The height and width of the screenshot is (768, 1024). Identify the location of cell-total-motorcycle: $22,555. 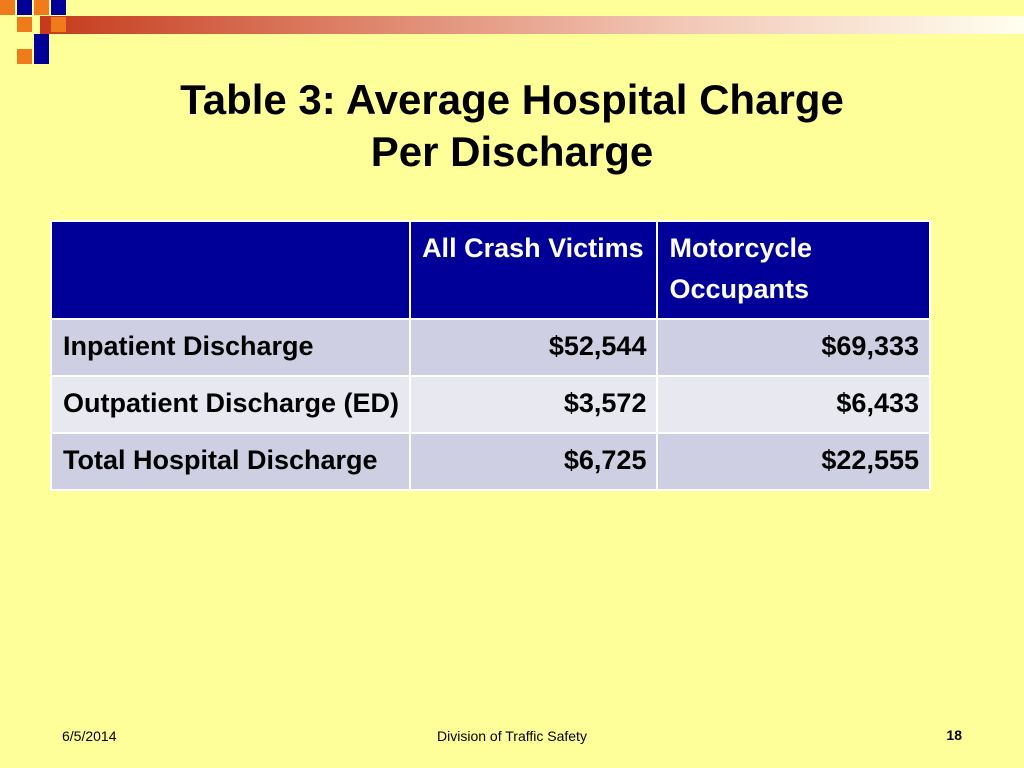
(793, 461).